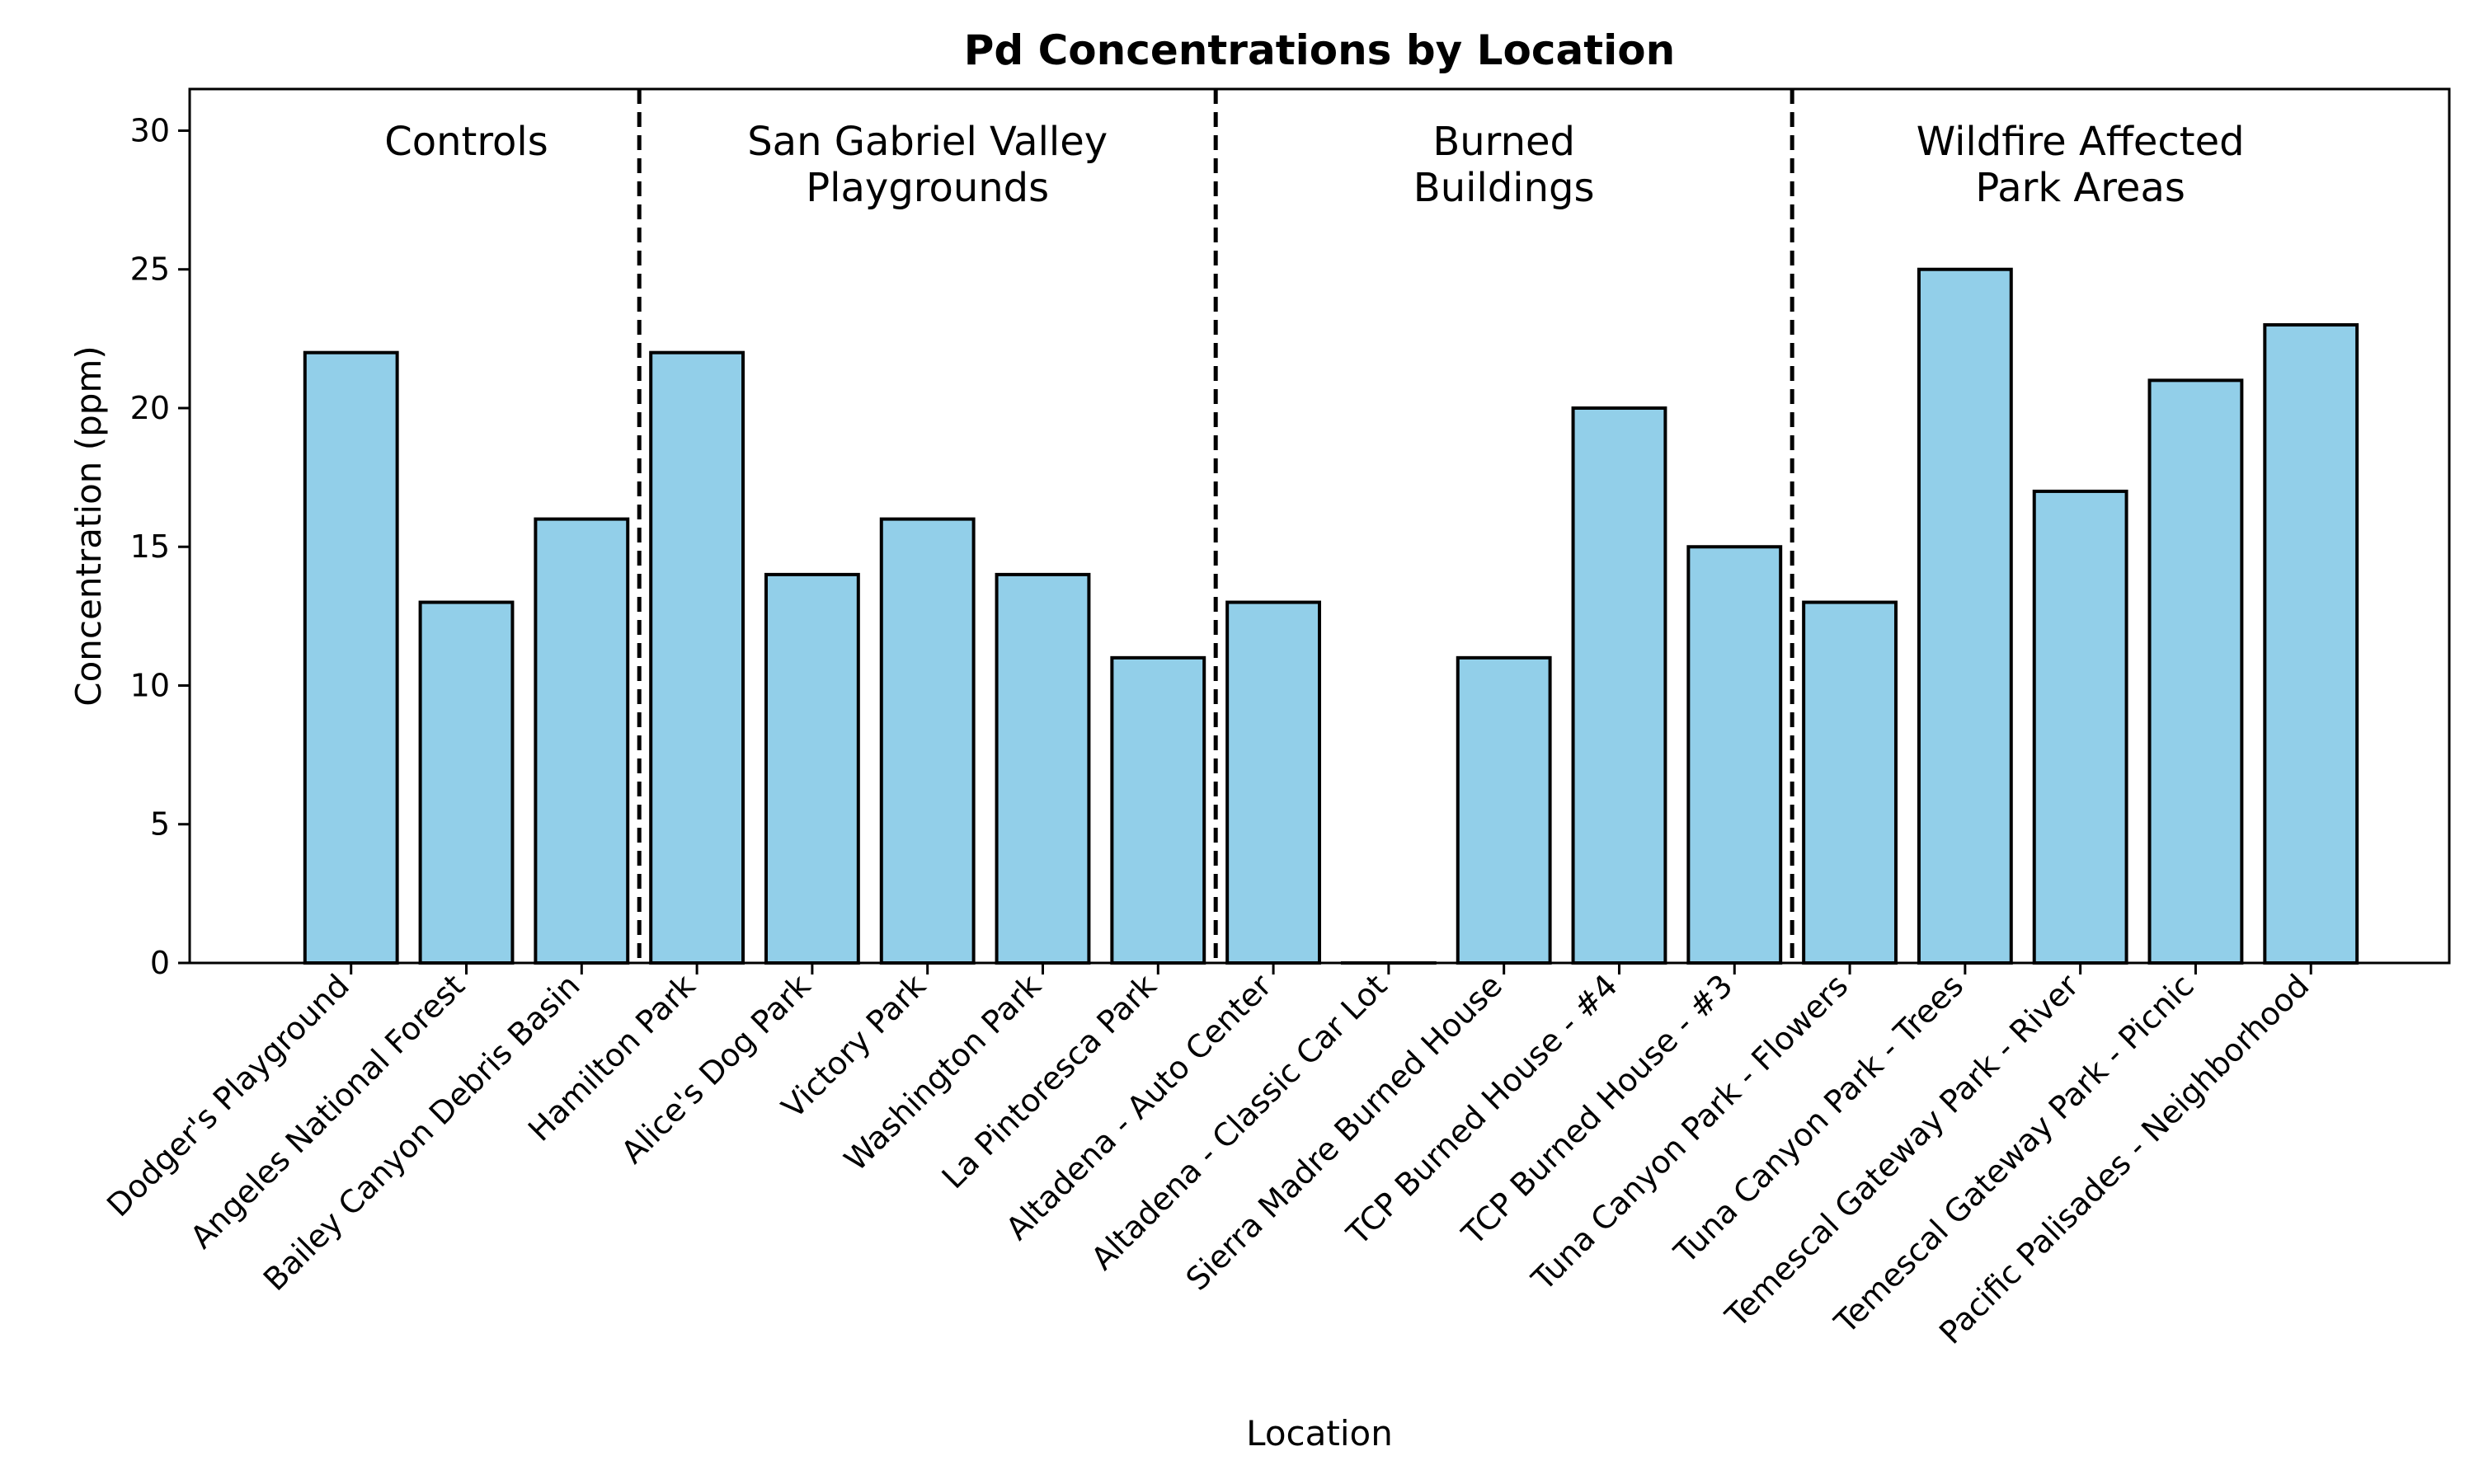 This screenshot has height=1484, width=2474. I want to click on x-axis-label: Location, so click(1319, 1433).